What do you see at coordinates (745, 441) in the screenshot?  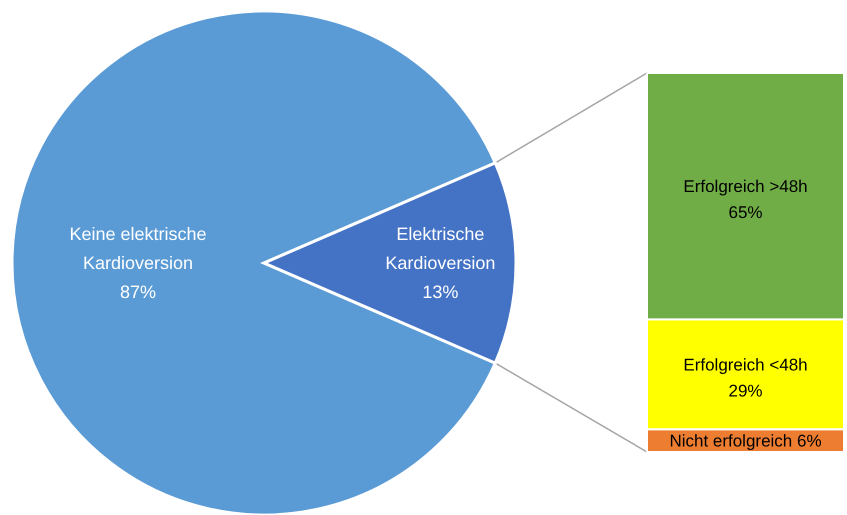 I see `text: Nicht erfolgreich 6%` at bounding box center [745, 441].